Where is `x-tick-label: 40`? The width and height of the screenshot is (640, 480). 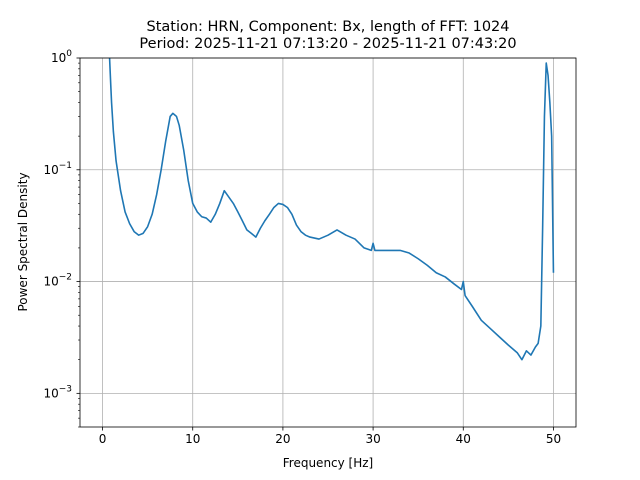 x-tick-label: 40 is located at coordinates (463, 439).